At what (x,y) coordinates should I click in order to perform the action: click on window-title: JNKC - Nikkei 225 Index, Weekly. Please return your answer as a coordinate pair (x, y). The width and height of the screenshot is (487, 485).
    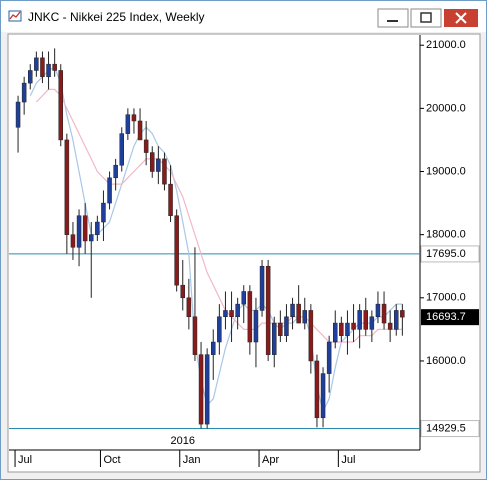
    Looking at the image, I should click on (116, 17).